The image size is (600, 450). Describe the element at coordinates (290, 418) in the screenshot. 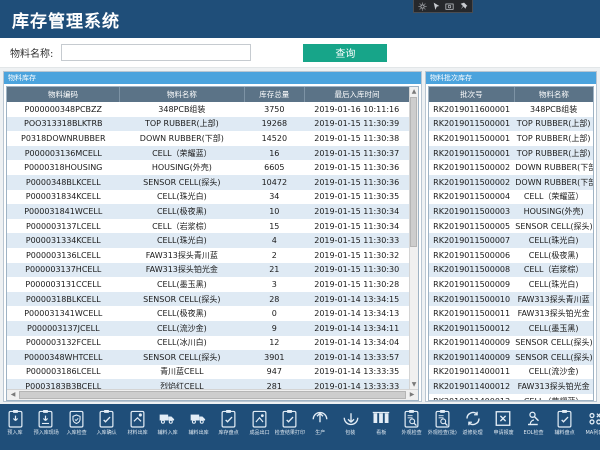

I see `clipboard-print-icon` at that location.